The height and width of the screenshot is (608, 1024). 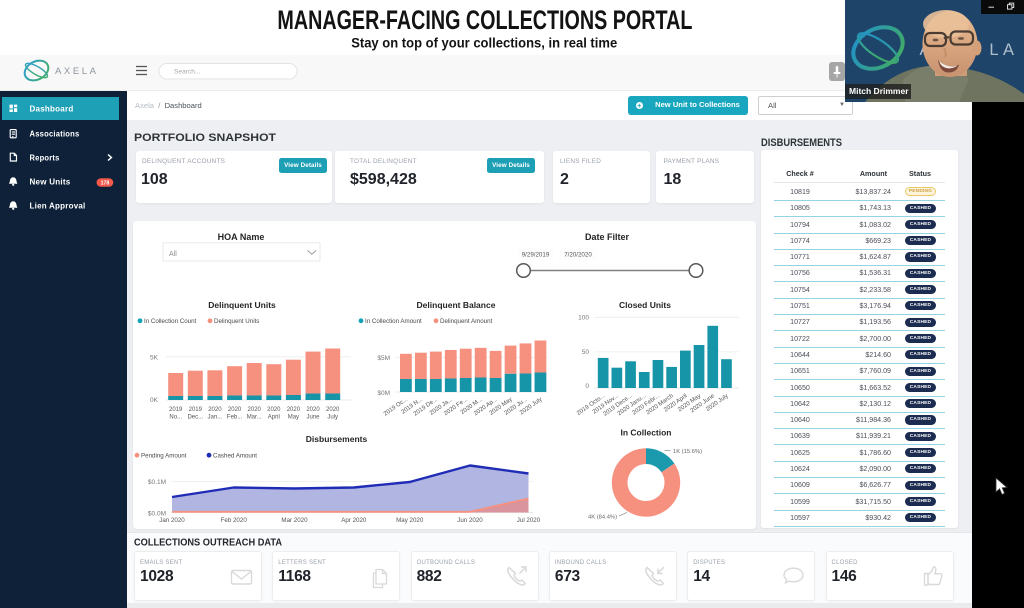 What do you see at coordinates (687, 452) in the screenshot?
I see `svg-text: 1K (15.6%)` at bounding box center [687, 452].